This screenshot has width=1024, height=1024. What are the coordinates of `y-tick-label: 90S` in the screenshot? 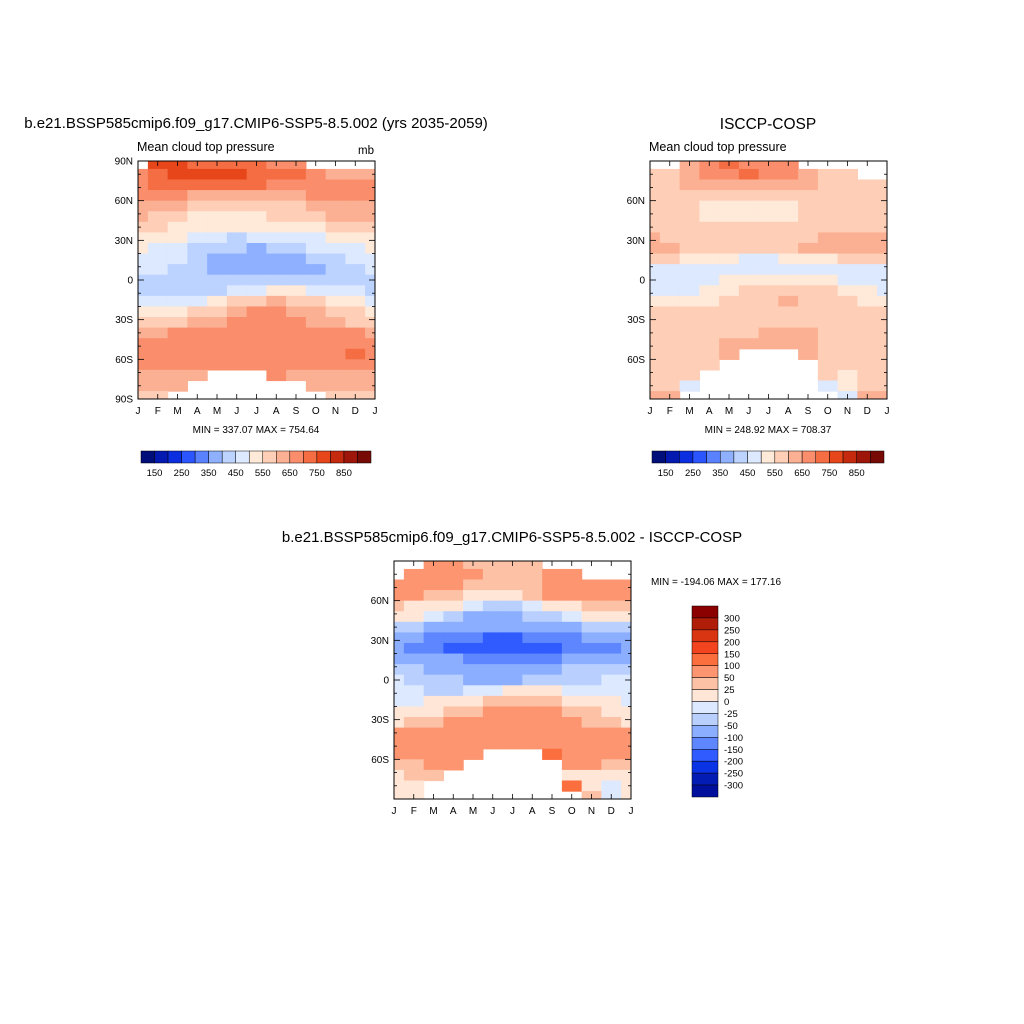 It's located at (124, 400).